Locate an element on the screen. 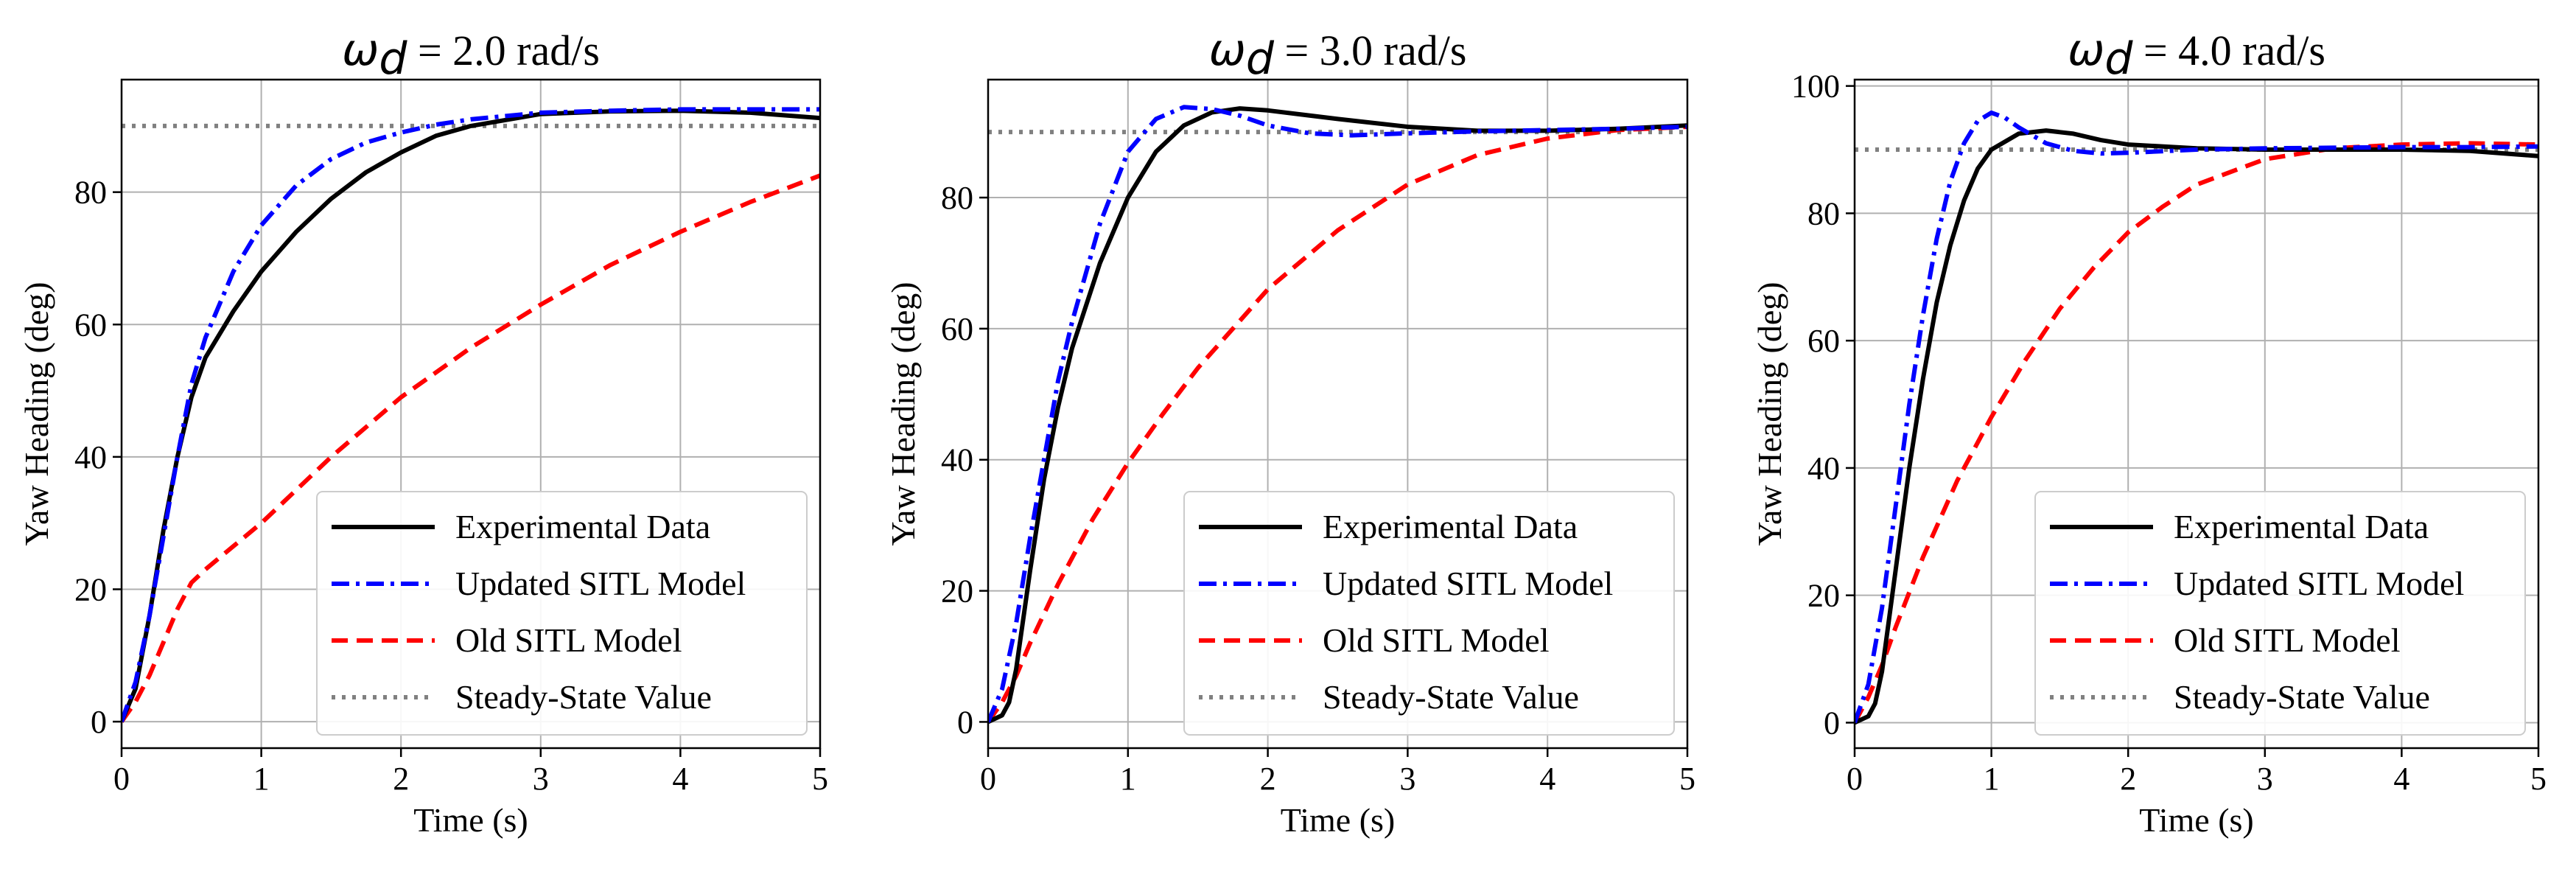 The image size is (2576, 869). y-tick-label: 100 is located at coordinates (1815, 87).